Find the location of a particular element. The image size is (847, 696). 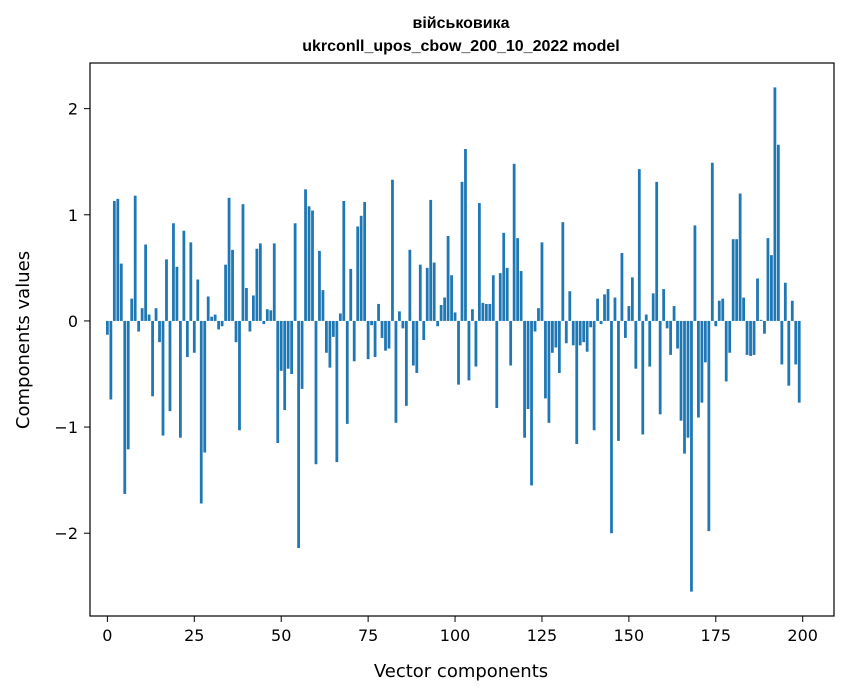

x-tick-label: 100 is located at coordinates (455, 635).